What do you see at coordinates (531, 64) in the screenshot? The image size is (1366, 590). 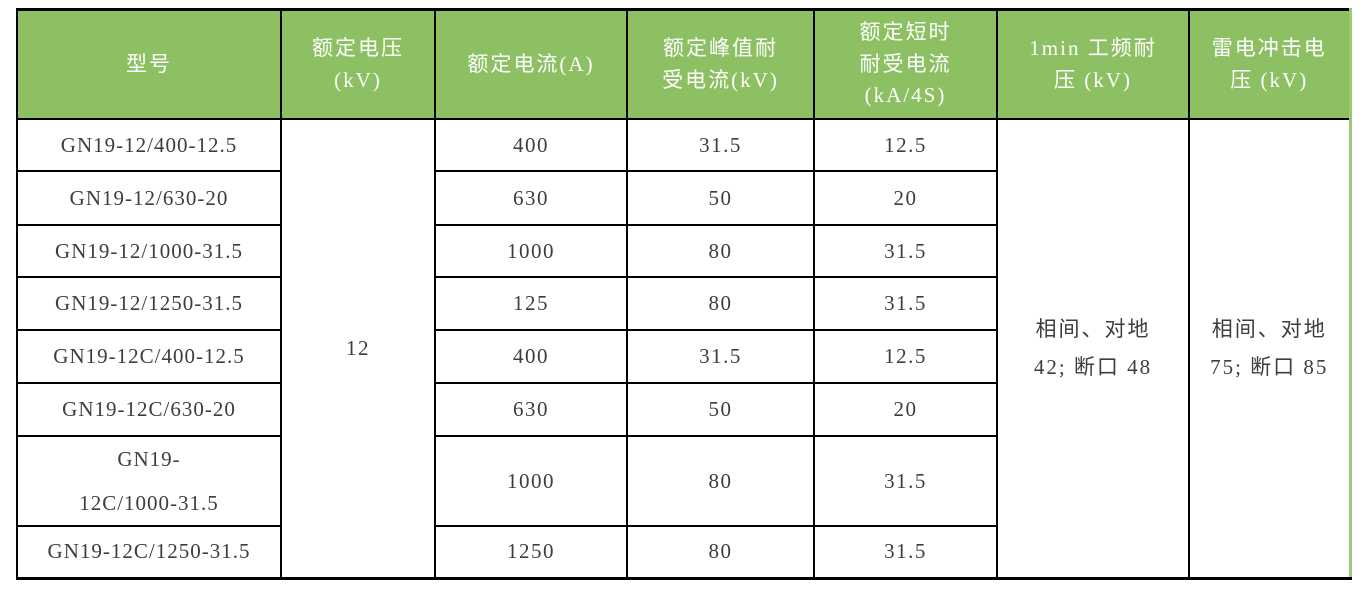 I see `header-cell-rated-current: 额定电流(A)` at bounding box center [531, 64].